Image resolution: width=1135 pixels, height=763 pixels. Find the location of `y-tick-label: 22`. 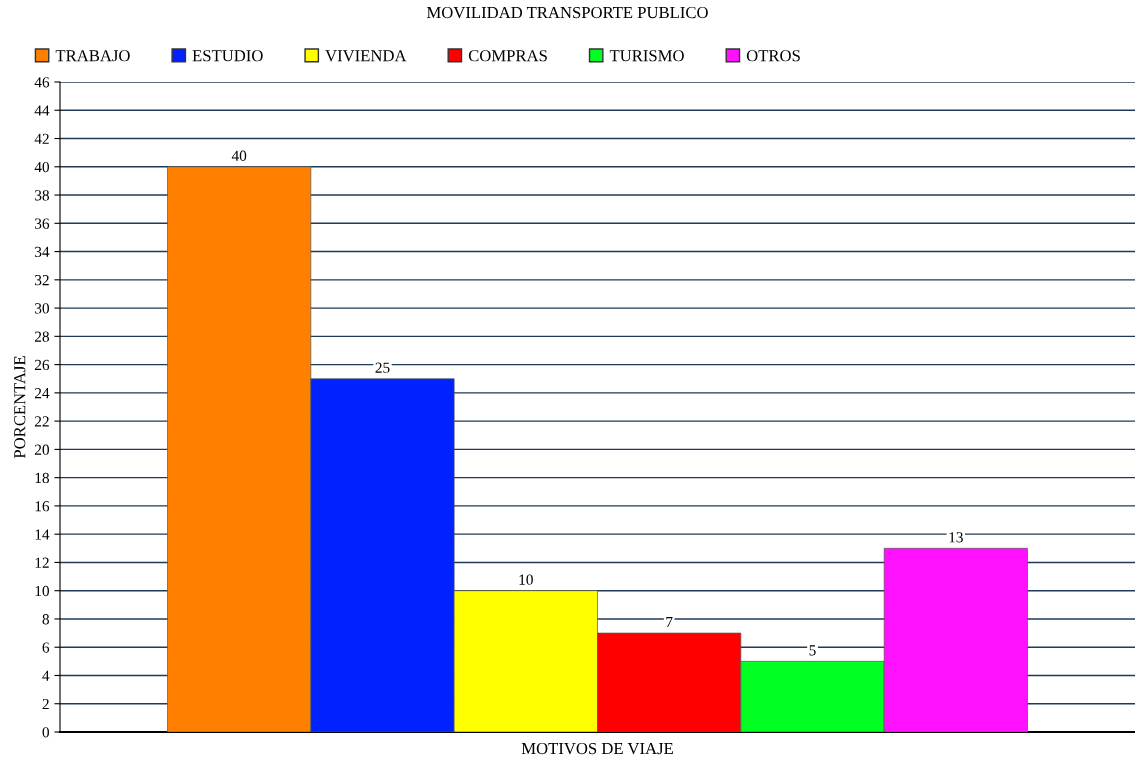

y-tick-label: 22 is located at coordinates (41, 421).